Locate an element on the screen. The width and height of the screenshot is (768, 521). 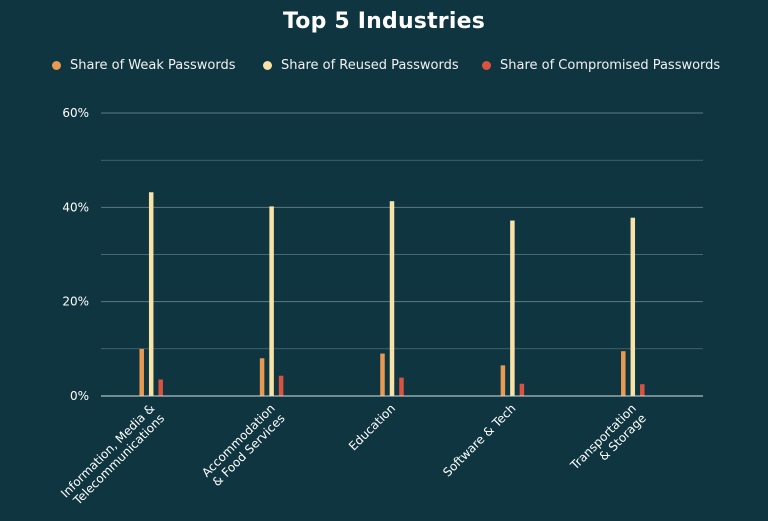
x-category-label-line: Education is located at coordinates (372, 427).